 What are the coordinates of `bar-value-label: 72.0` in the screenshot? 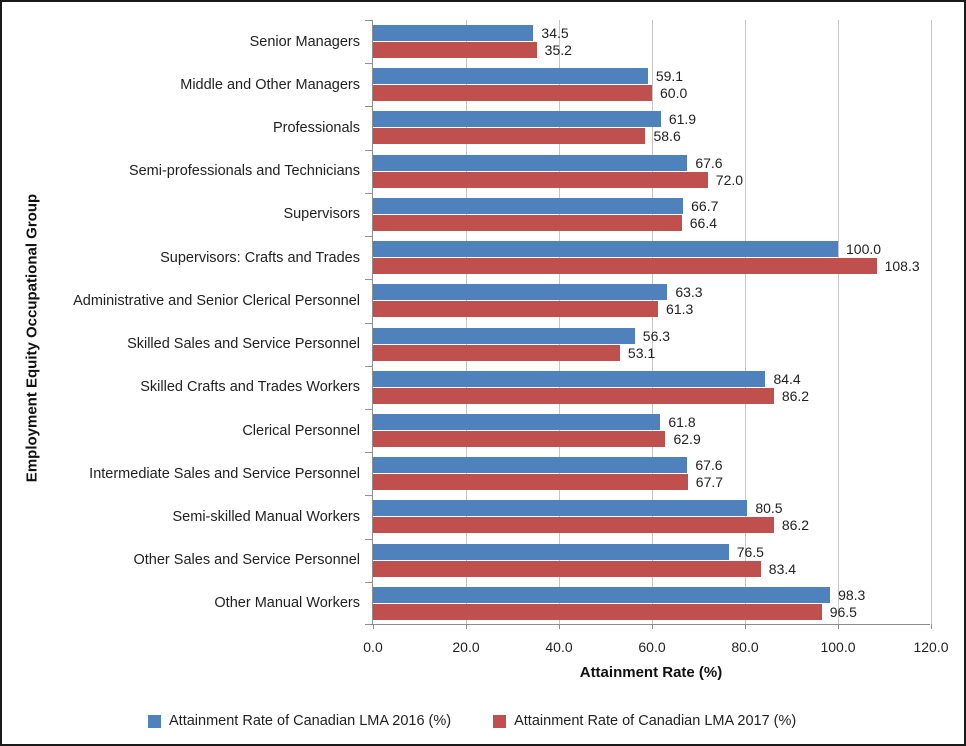 It's located at (729, 179).